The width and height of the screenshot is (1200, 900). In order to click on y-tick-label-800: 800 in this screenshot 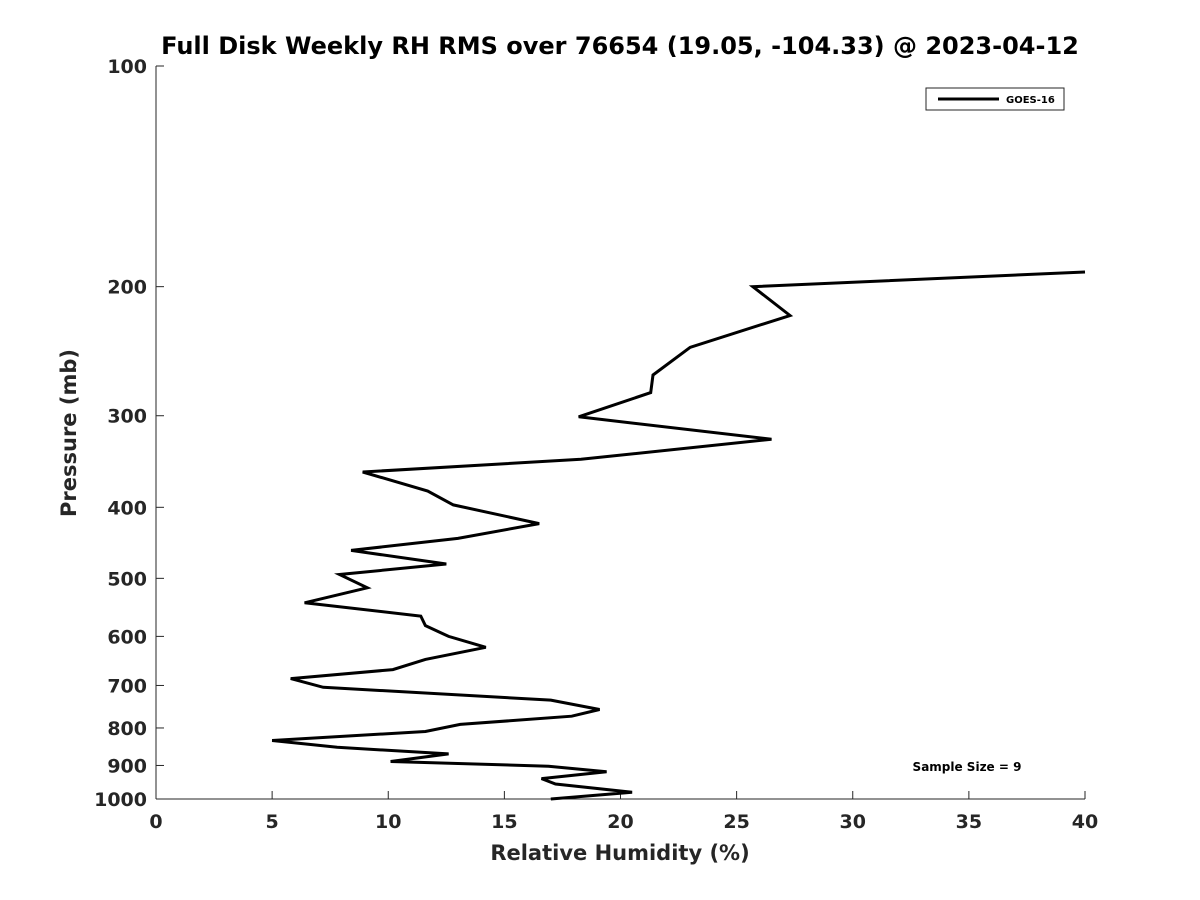, I will do `click(127, 729)`.